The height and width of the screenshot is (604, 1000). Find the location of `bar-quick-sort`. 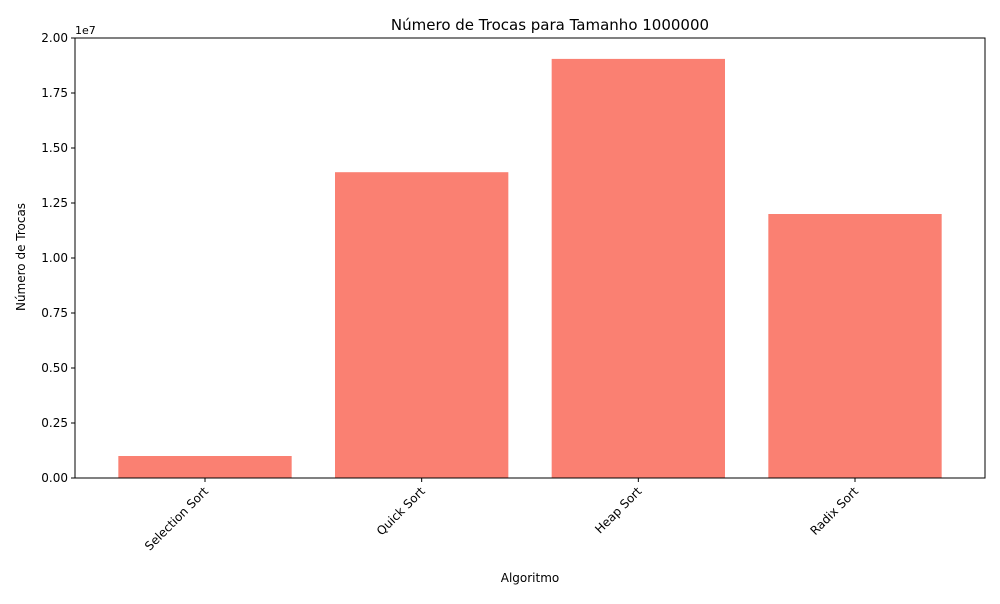

bar-quick-sort is located at coordinates (422, 325).